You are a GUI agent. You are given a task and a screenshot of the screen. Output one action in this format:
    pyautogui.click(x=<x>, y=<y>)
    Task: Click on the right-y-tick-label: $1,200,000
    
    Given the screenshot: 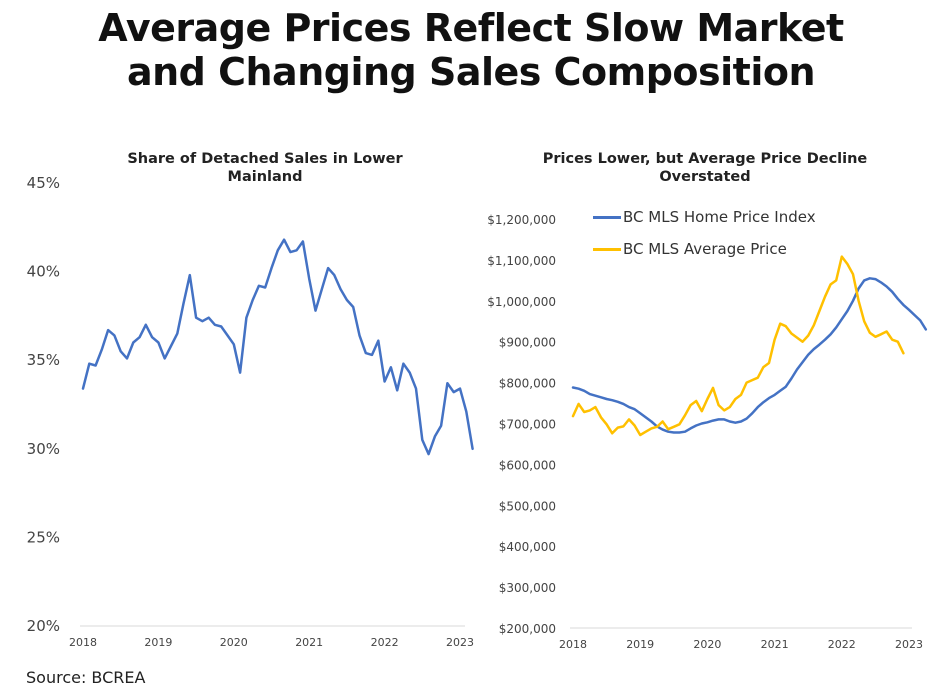 What is the action you would take?
    pyautogui.click(x=521, y=220)
    